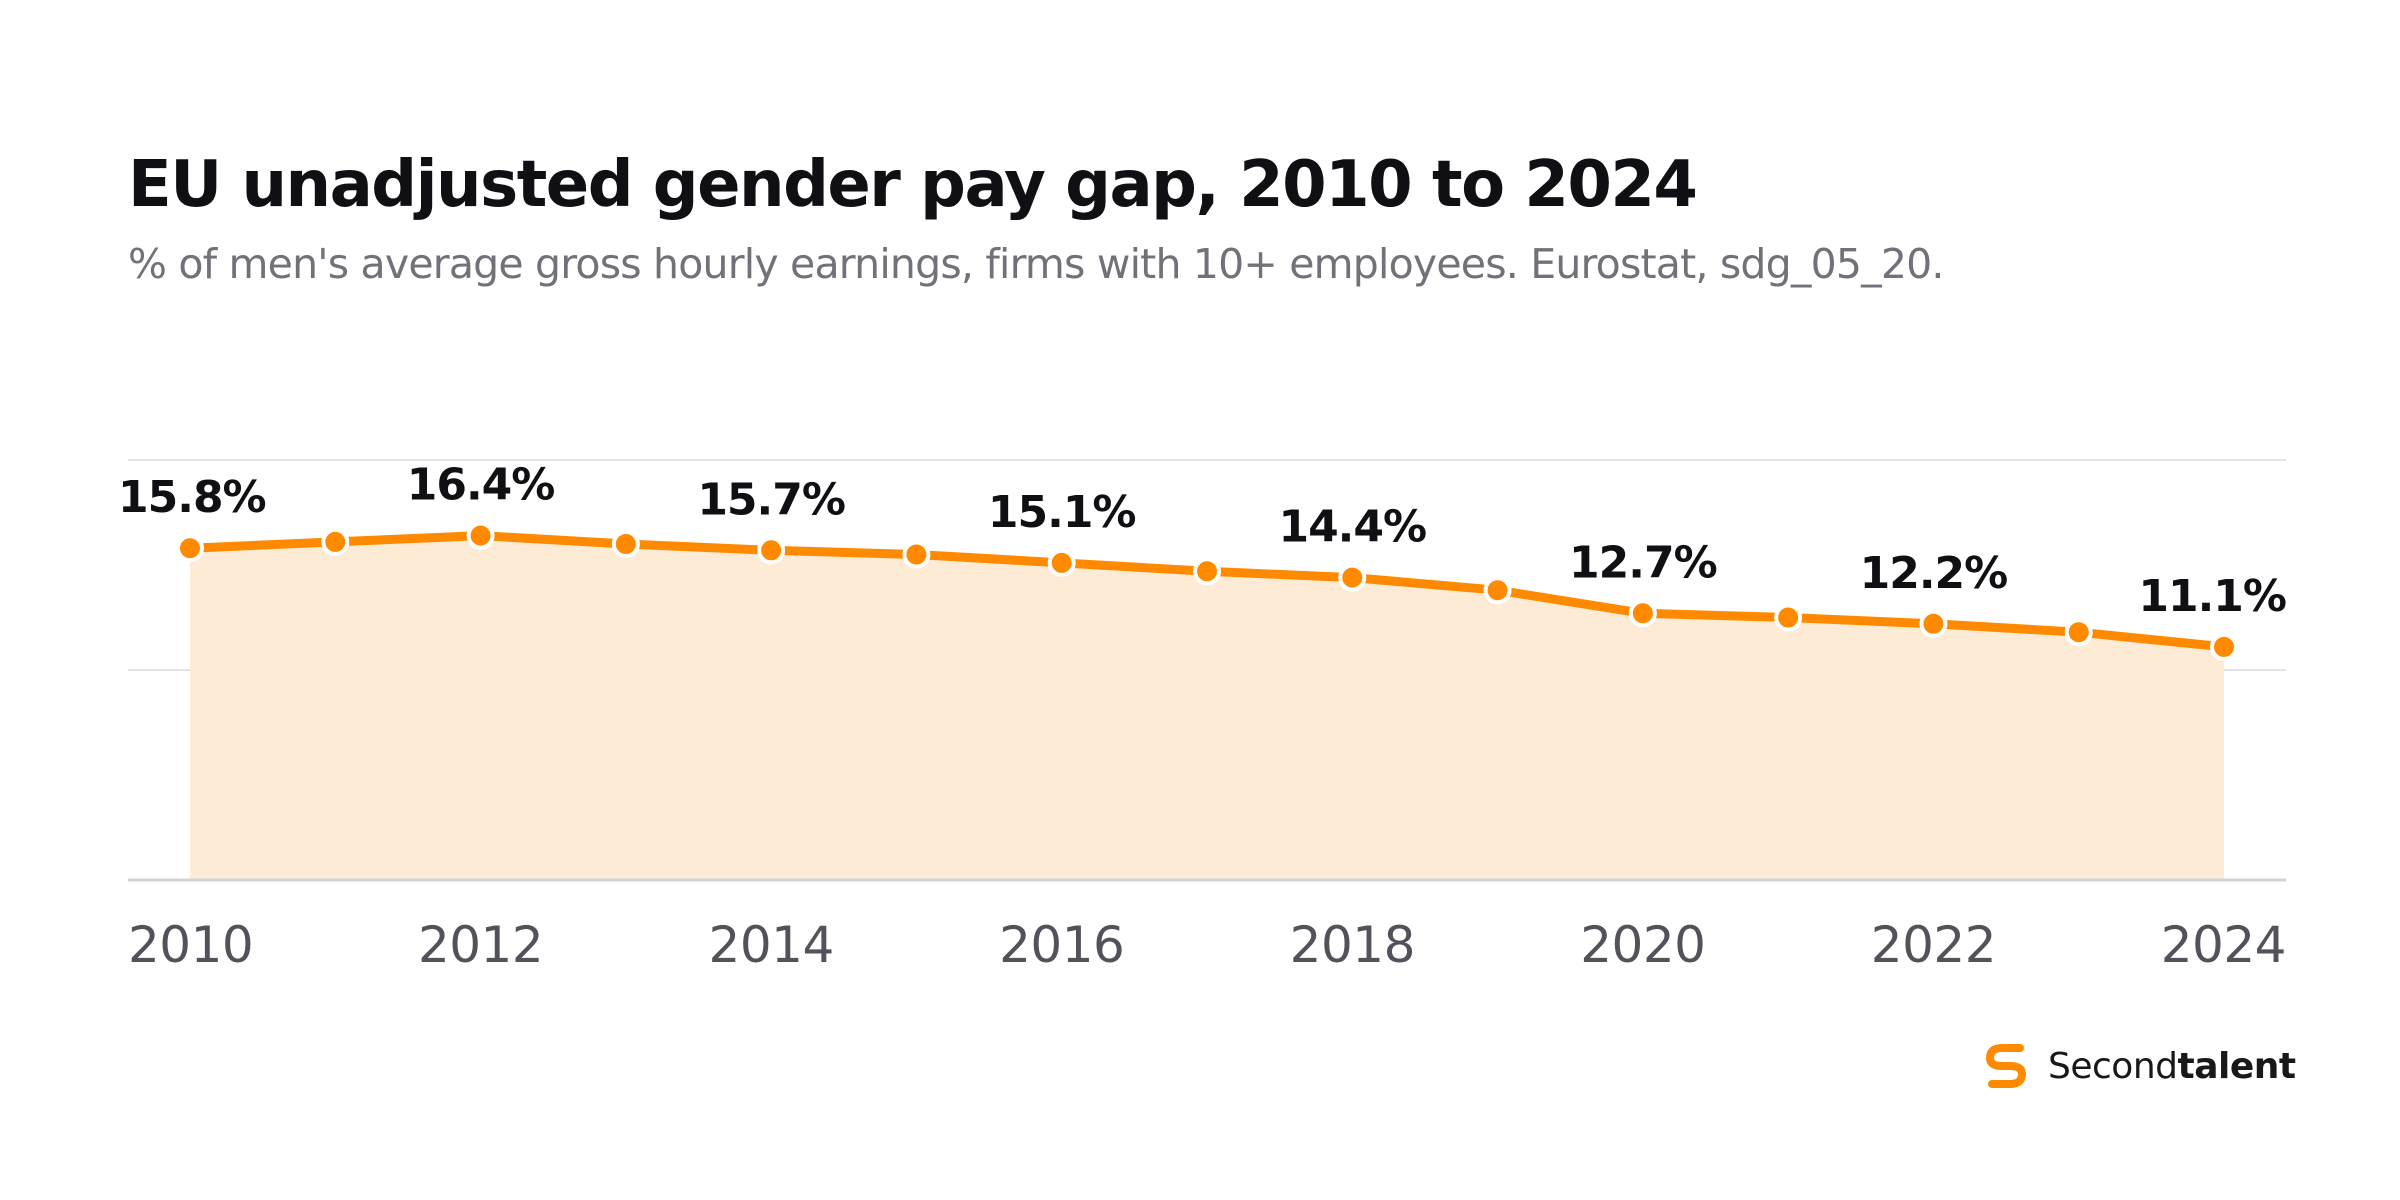  I want to click on data-point-2012, so click(480, 535).